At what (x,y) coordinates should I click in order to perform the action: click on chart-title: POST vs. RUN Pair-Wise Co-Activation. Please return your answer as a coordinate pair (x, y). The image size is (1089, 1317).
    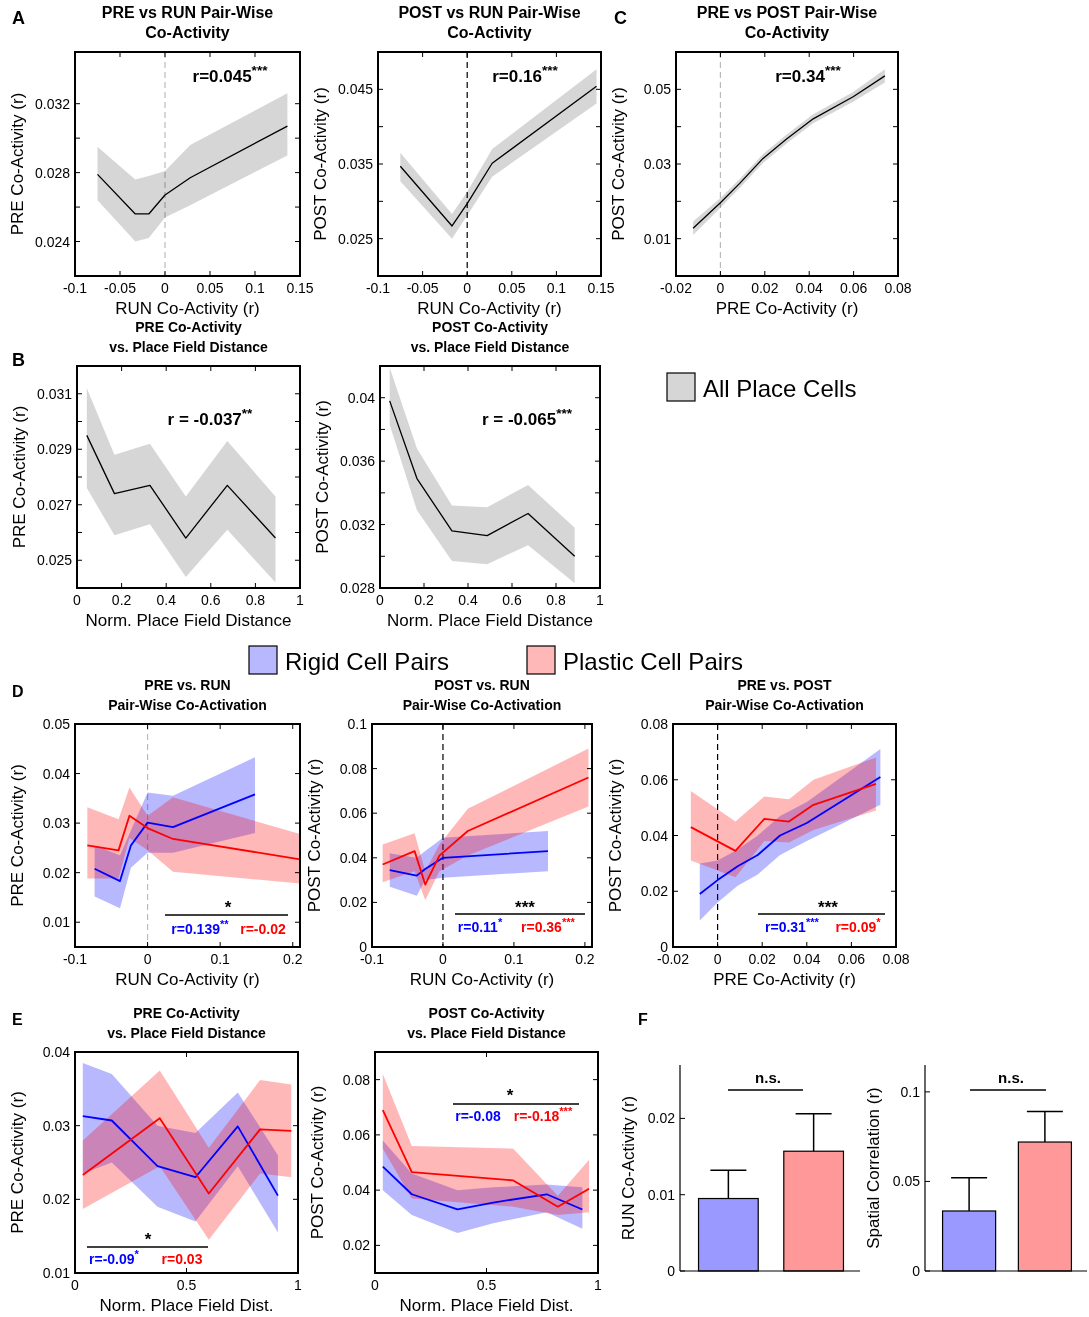
    Looking at the image, I should click on (482, 695).